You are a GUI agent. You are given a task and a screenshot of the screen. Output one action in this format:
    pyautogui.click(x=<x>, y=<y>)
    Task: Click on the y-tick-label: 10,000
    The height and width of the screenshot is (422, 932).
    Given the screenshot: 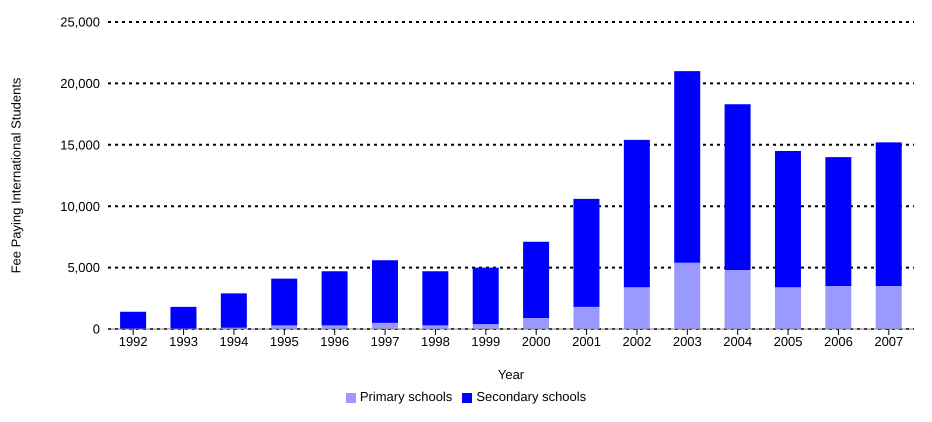 What is the action you would take?
    pyautogui.click(x=80, y=206)
    